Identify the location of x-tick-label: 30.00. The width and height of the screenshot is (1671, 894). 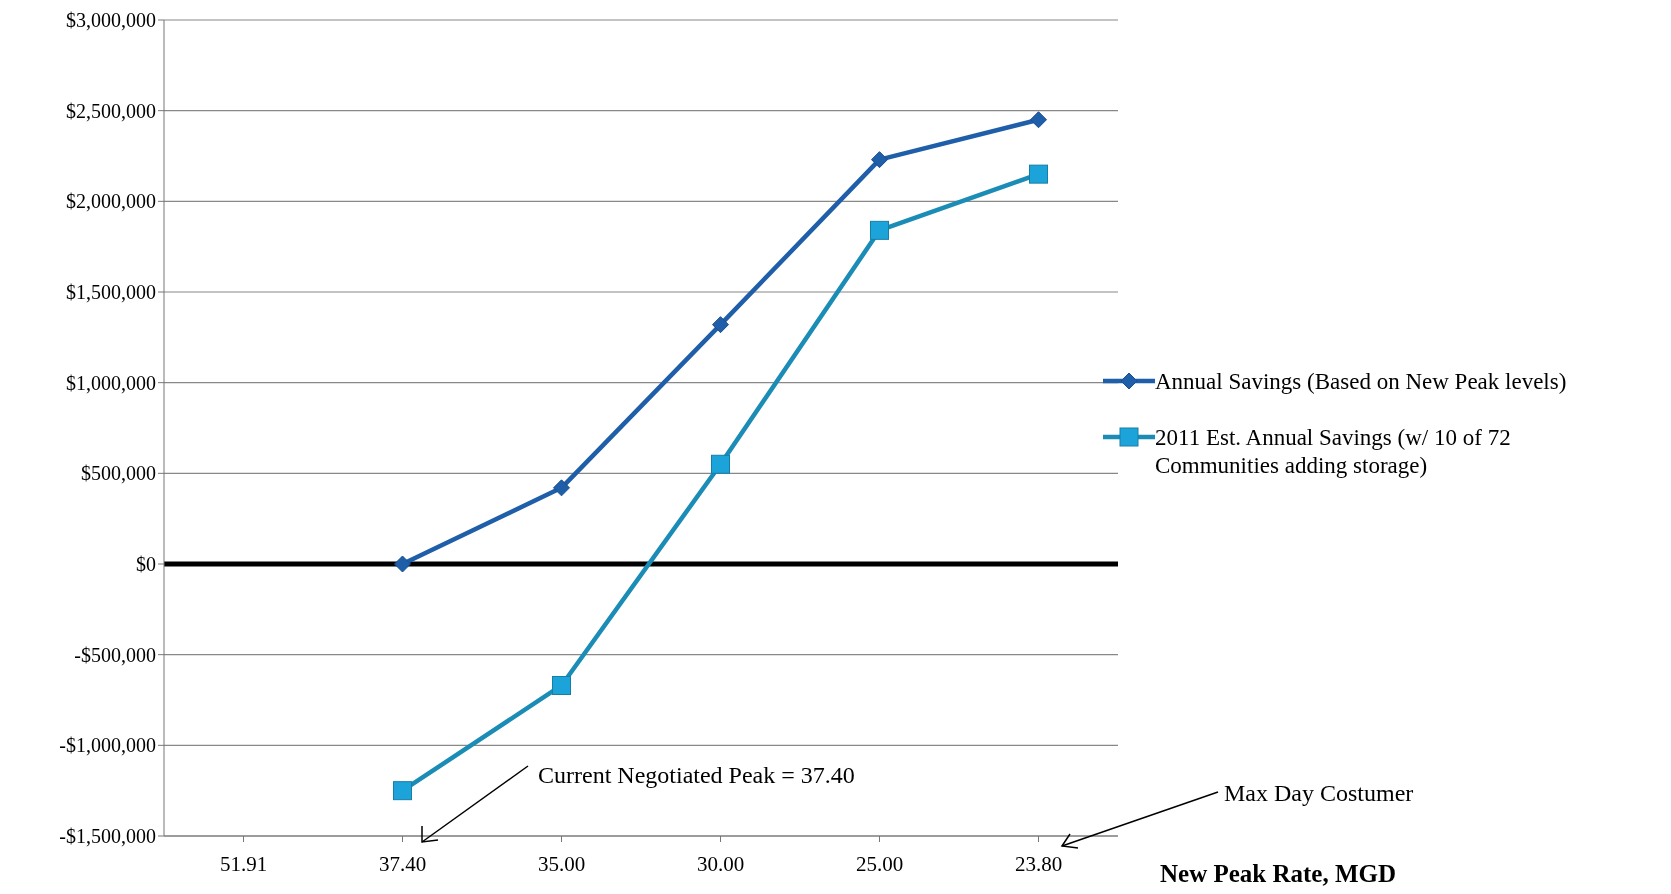
(720, 863).